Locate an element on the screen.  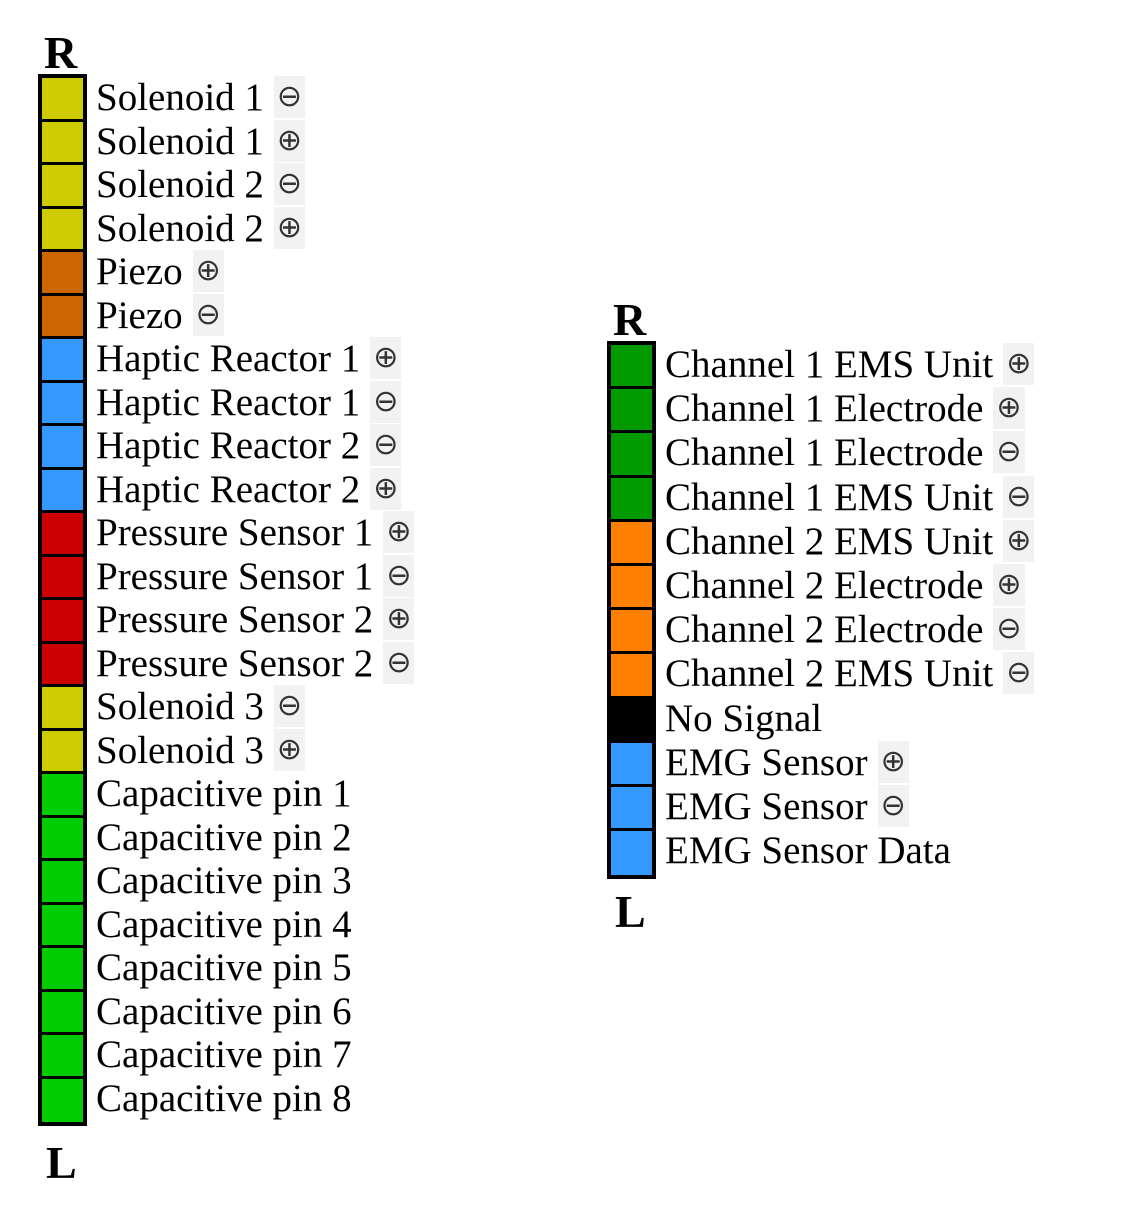
pin-label-text: Solenoid 3 is located at coordinates (180, 750).